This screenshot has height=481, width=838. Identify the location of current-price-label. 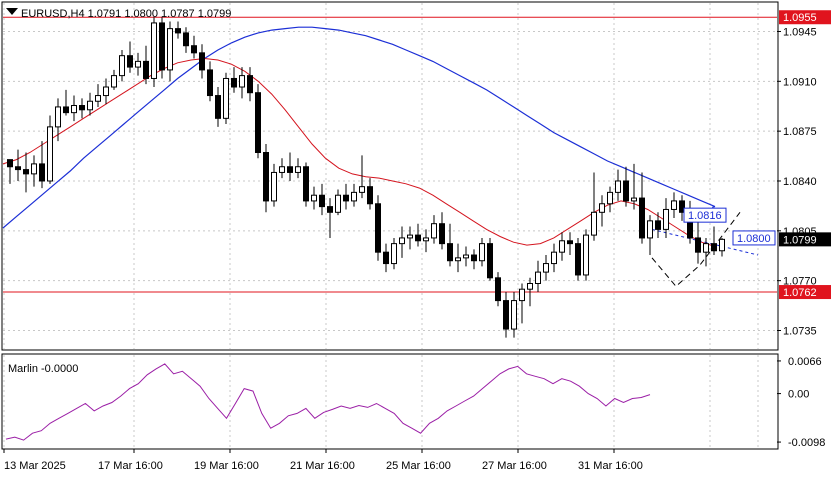
(805, 239).